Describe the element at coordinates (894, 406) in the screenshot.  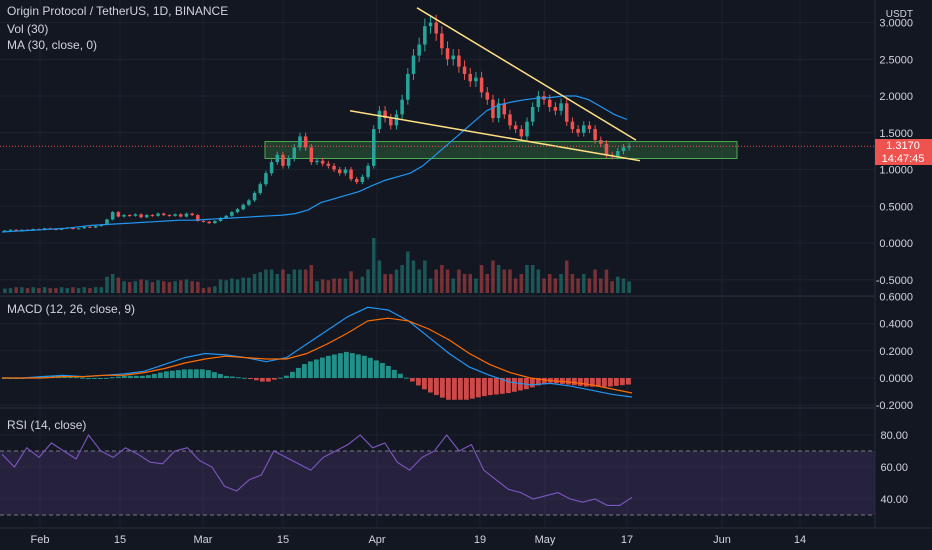
I see `macd-tick-label: -0.2000` at that location.